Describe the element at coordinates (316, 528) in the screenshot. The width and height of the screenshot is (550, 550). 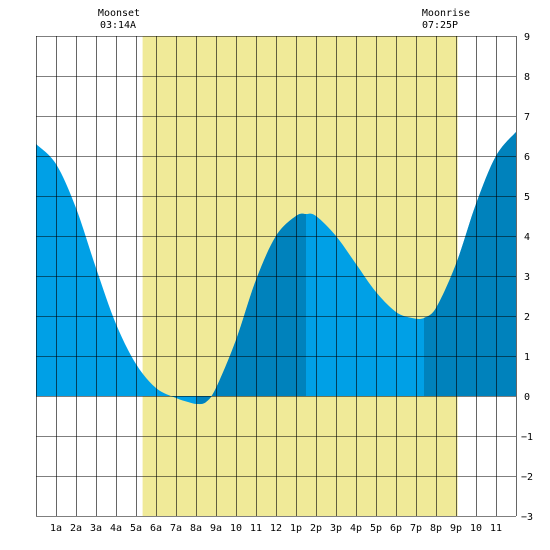
I see `x-tick-label: 2p` at that location.